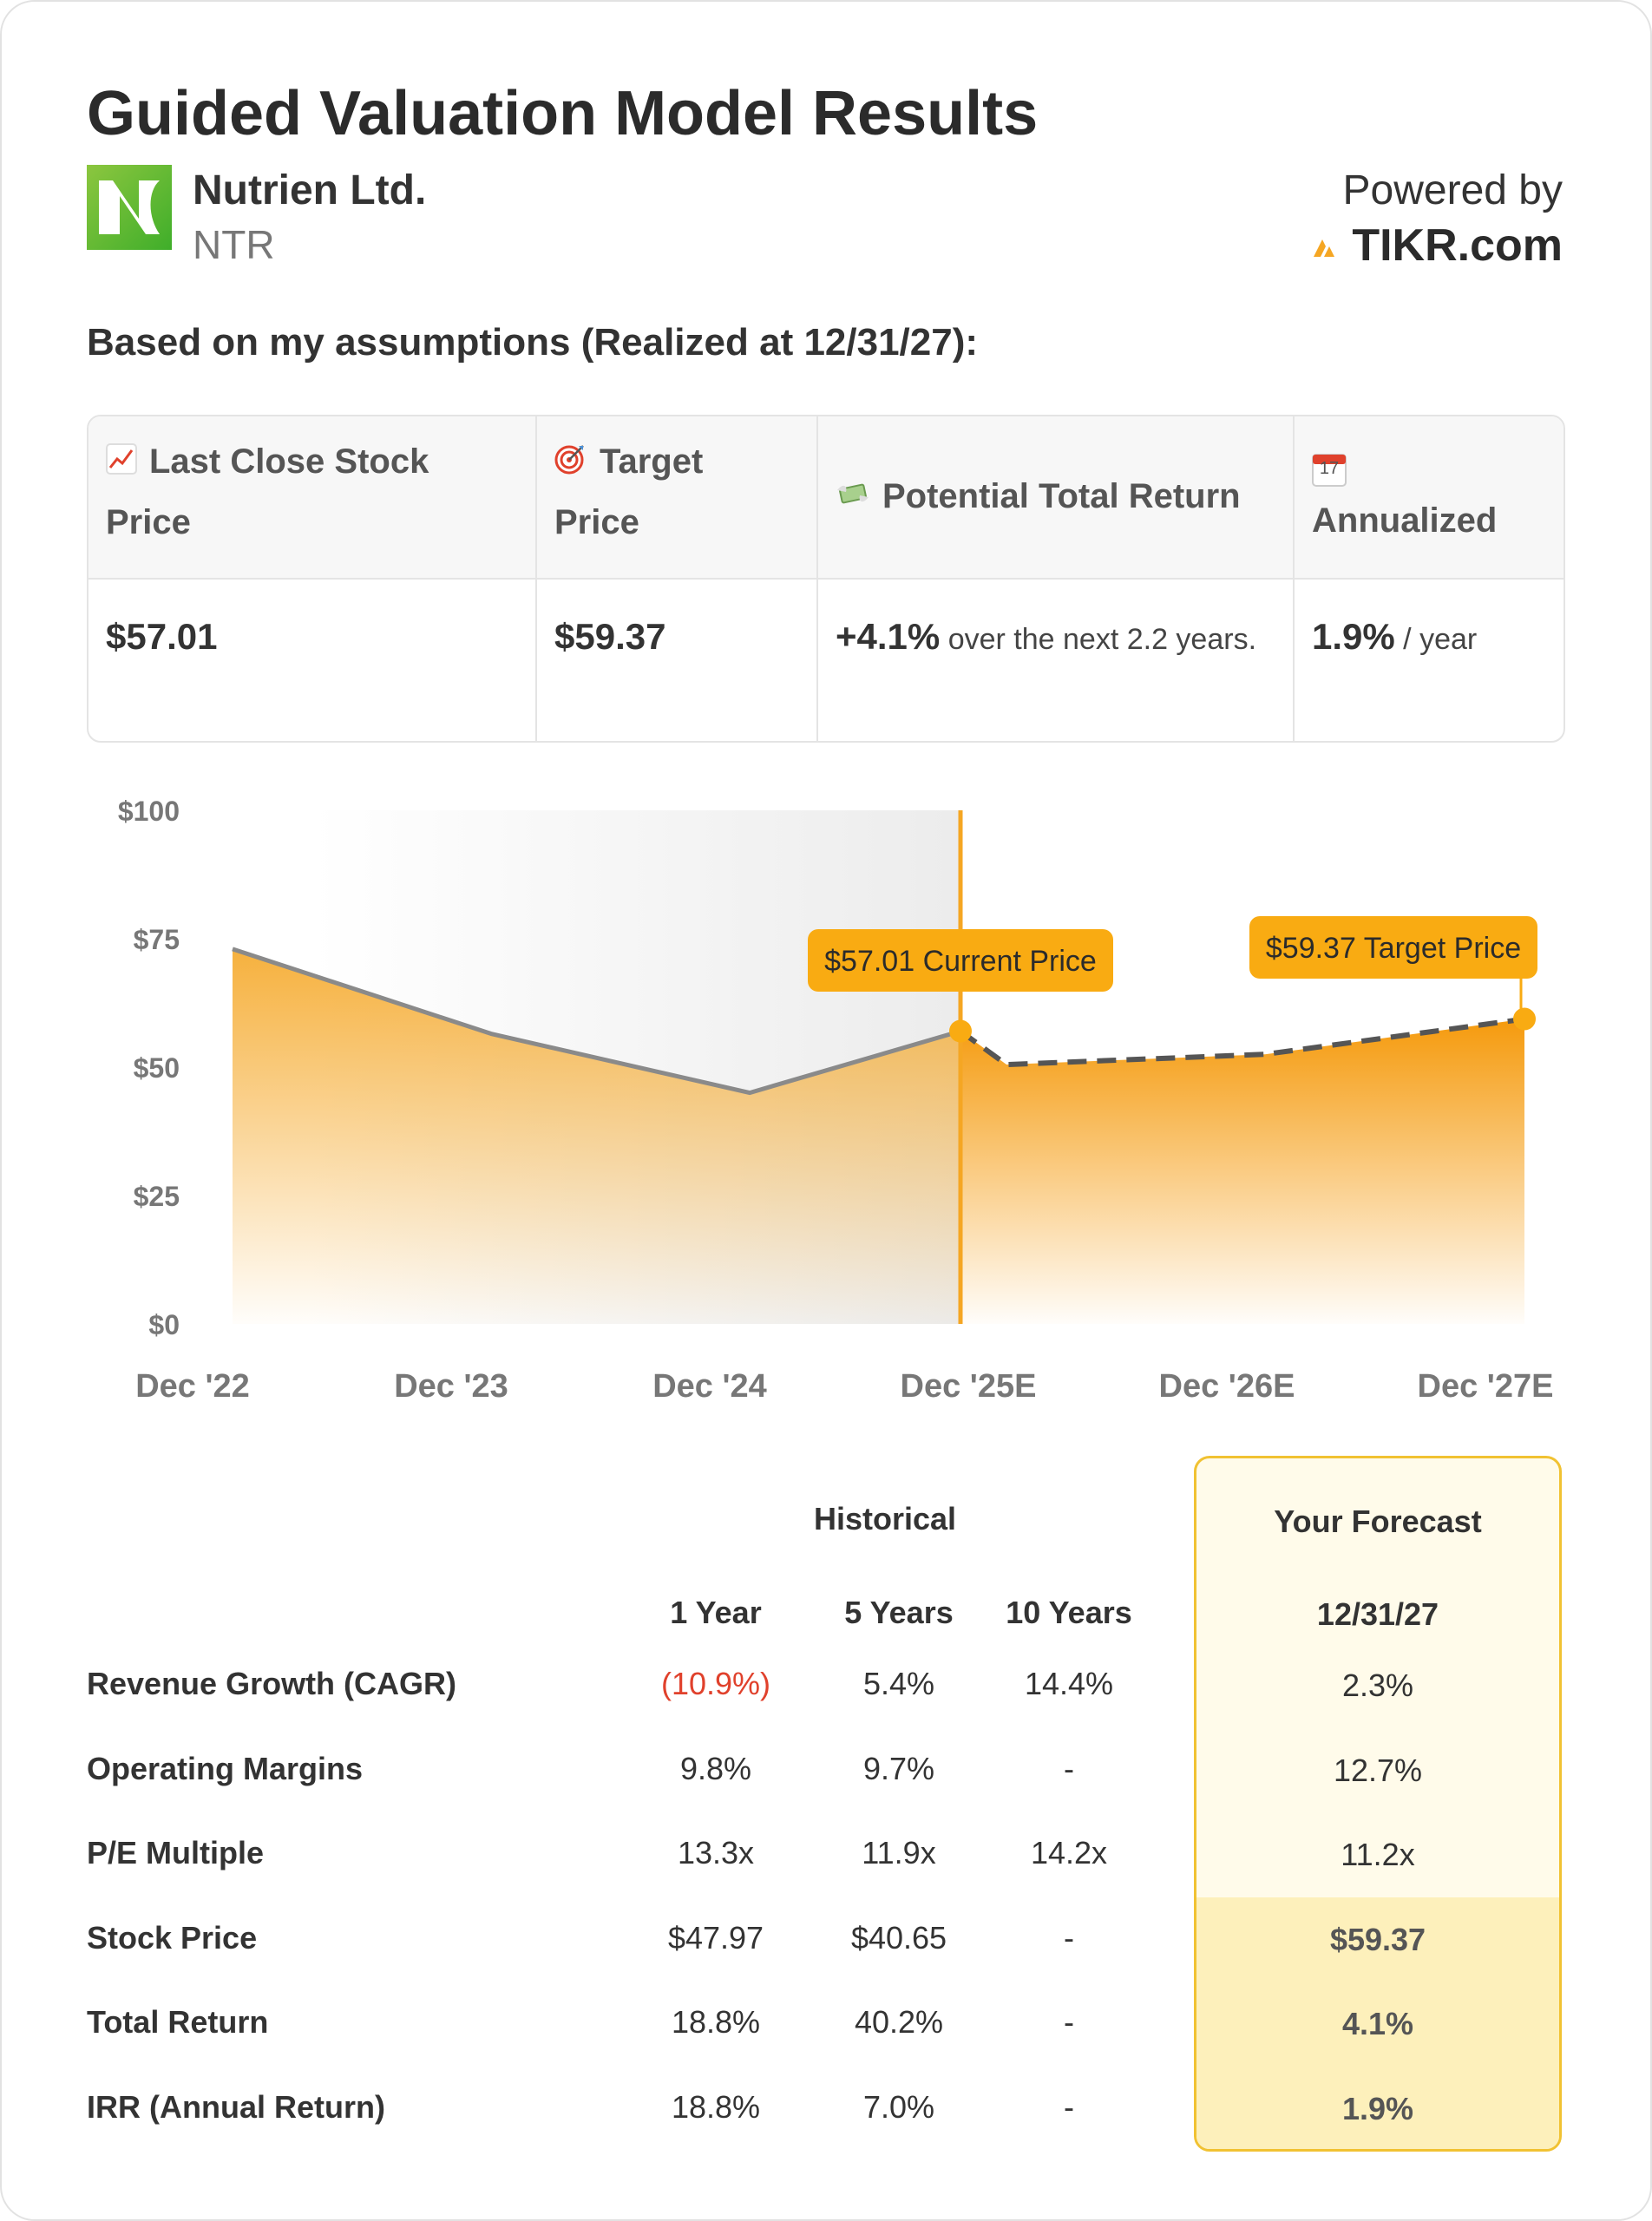 Image resolution: width=1652 pixels, height=2221 pixels. What do you see at coordinates (1377, 1614) in the screenshot?
I see `col-forecast-date: 12/31/27` at bounding box center [1377, 1614].